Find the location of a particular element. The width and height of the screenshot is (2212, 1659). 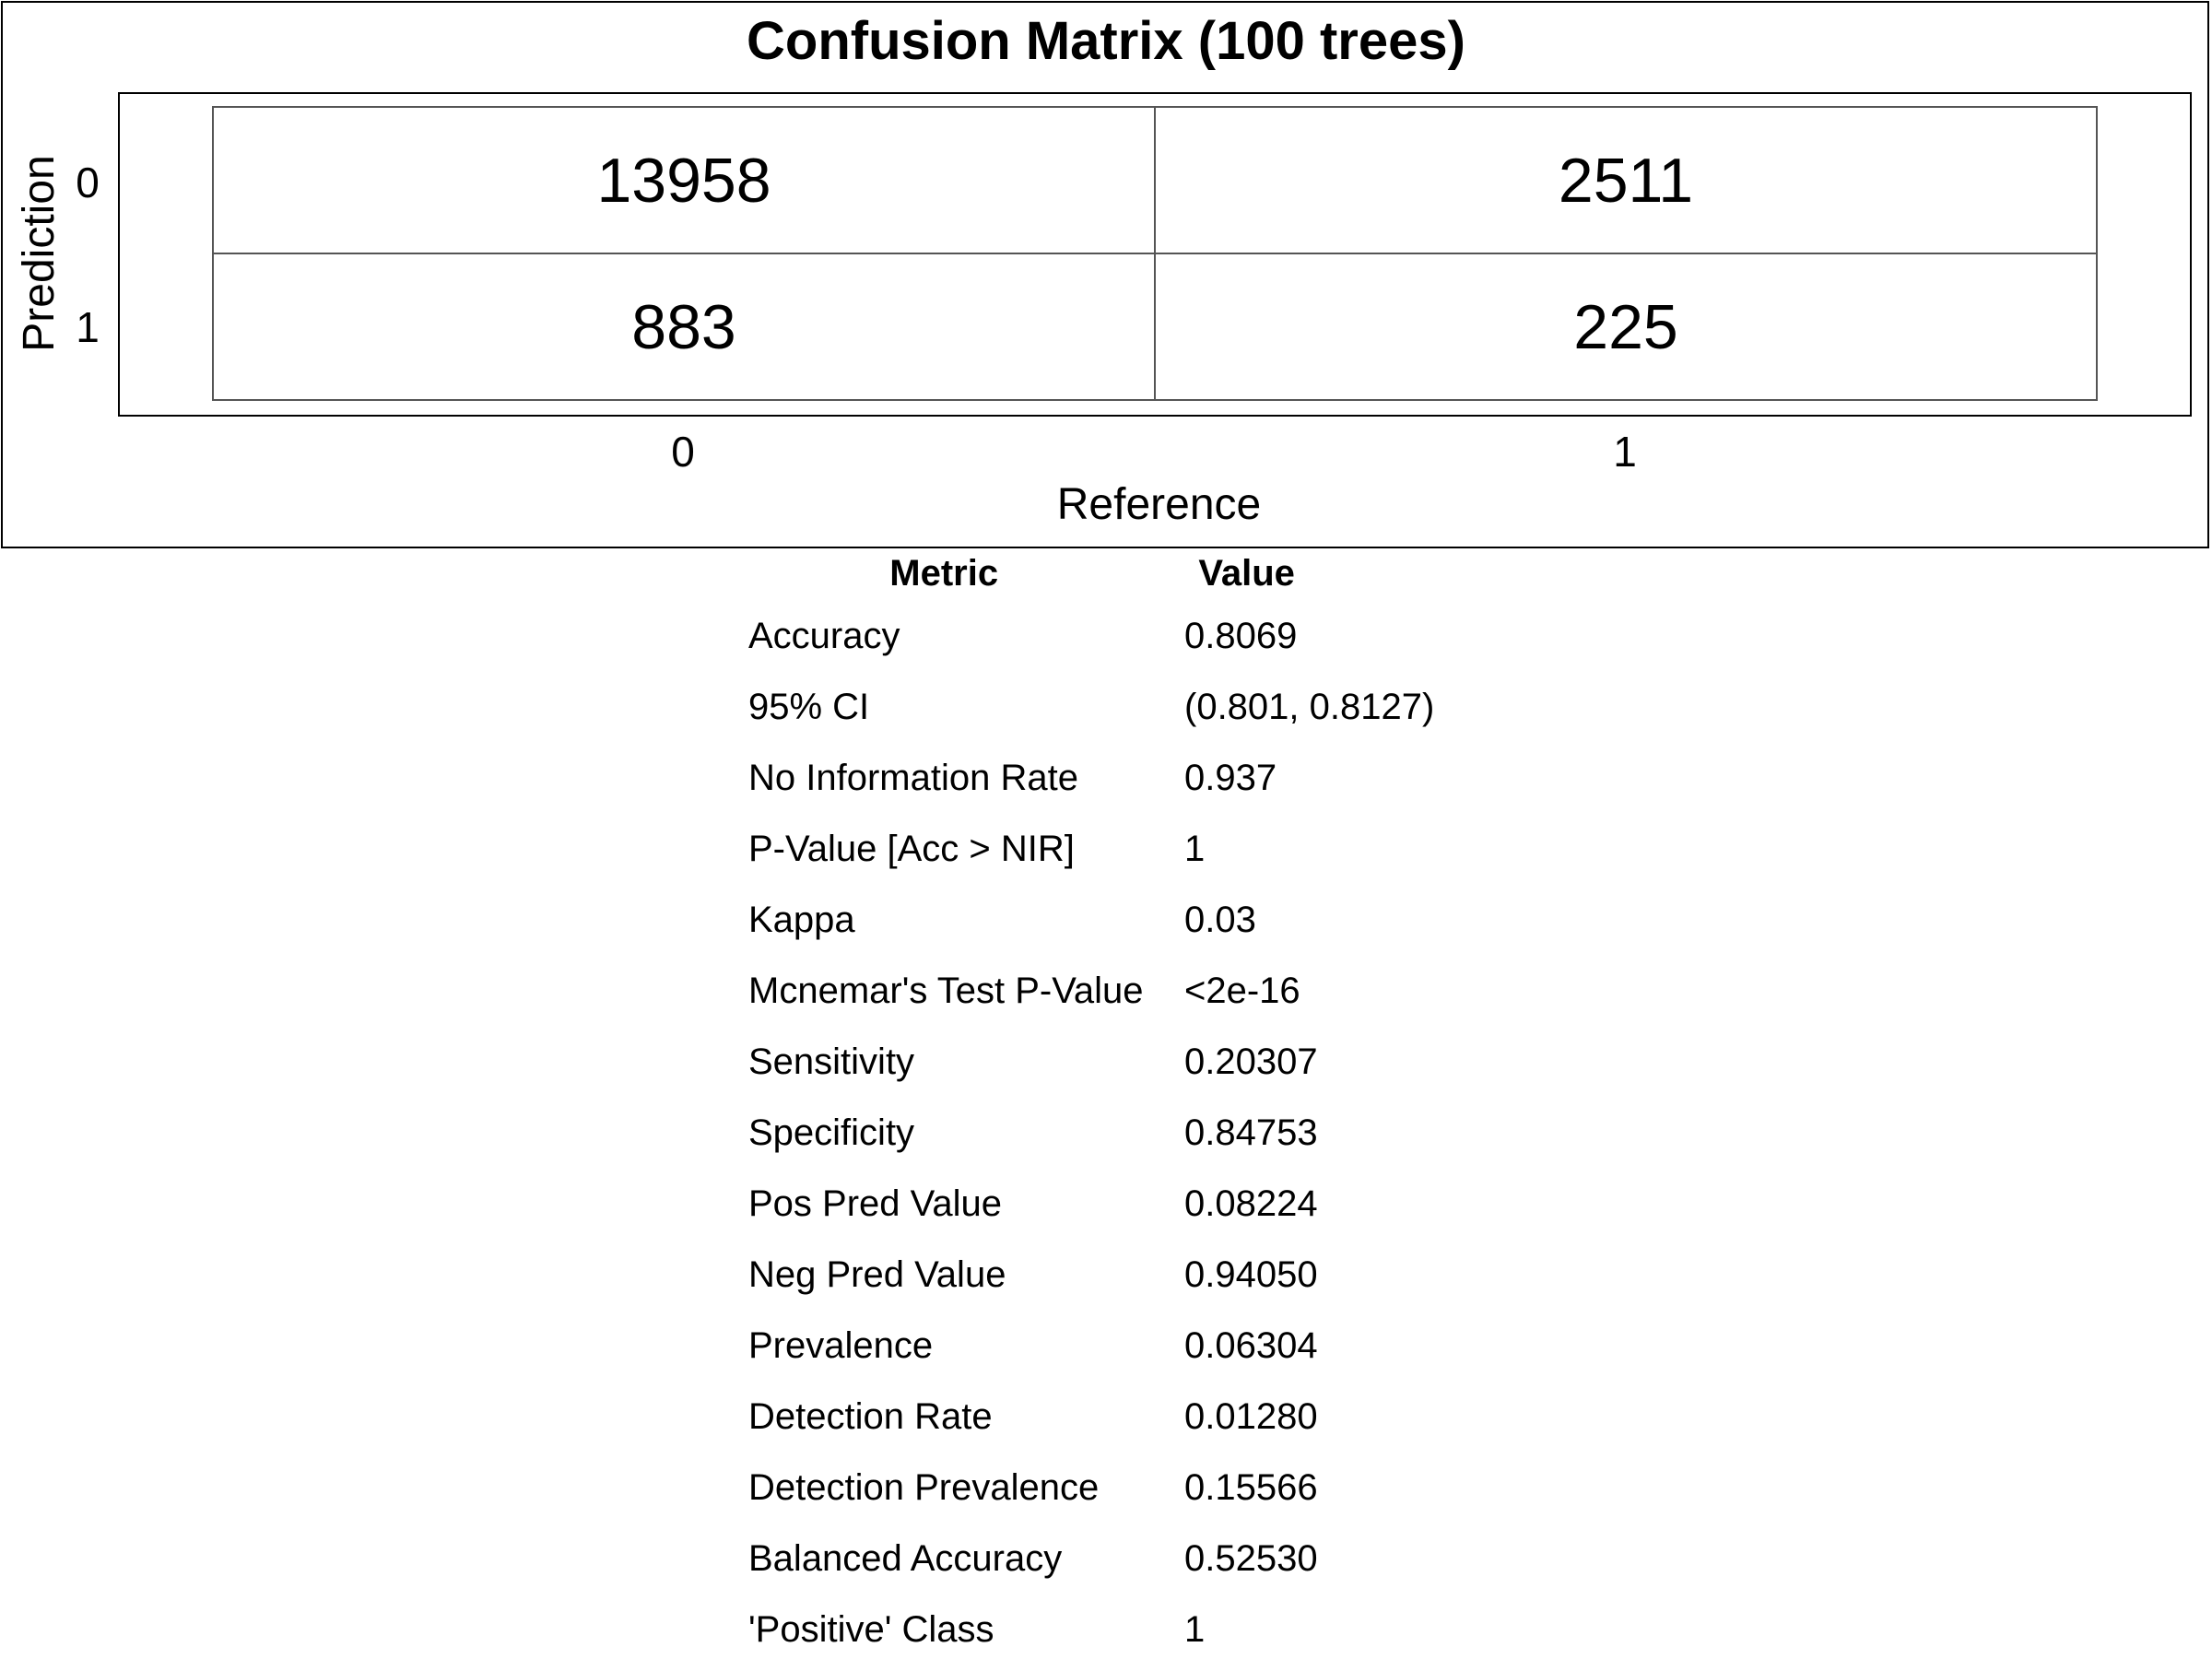

metric-name: Neg Pred Value is located at coordinates (877, 1274).